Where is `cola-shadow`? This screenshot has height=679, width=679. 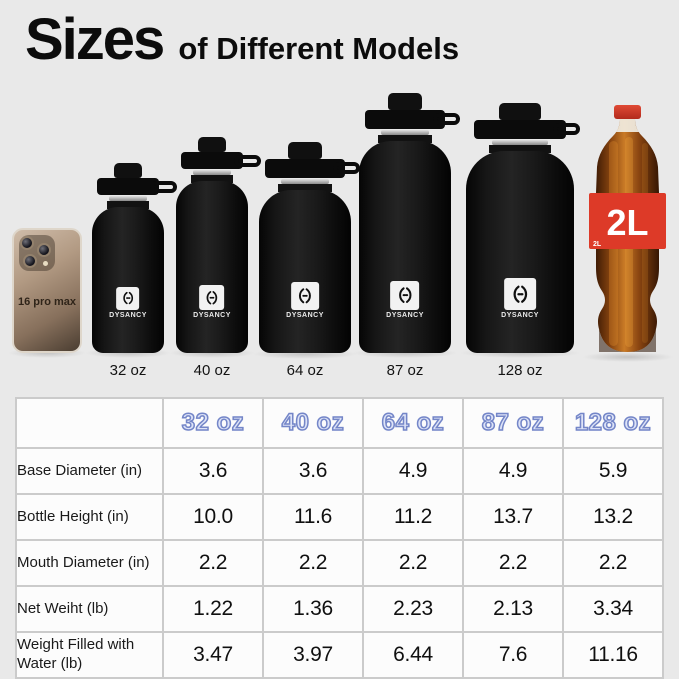 cola-shadow is located at coordinates (628, 357).